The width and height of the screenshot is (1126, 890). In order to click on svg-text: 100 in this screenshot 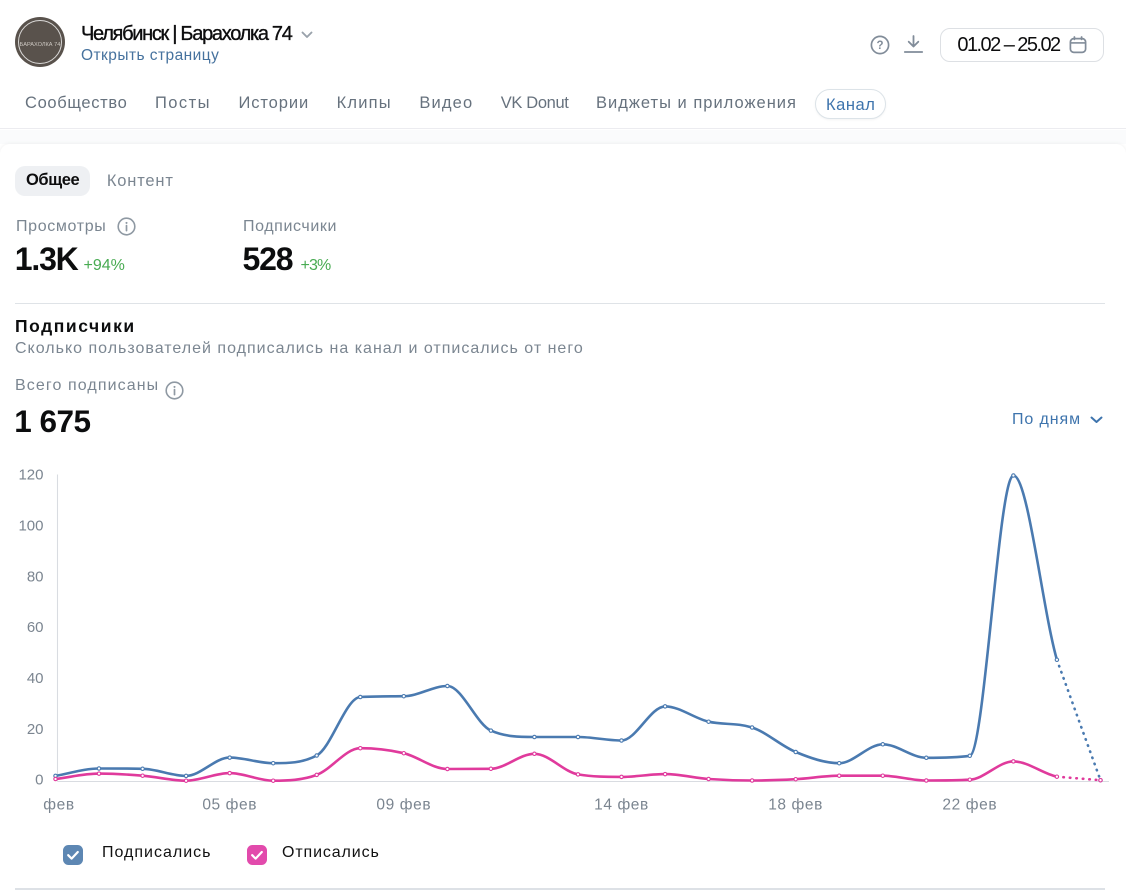, I will do `click(30, 526)`.